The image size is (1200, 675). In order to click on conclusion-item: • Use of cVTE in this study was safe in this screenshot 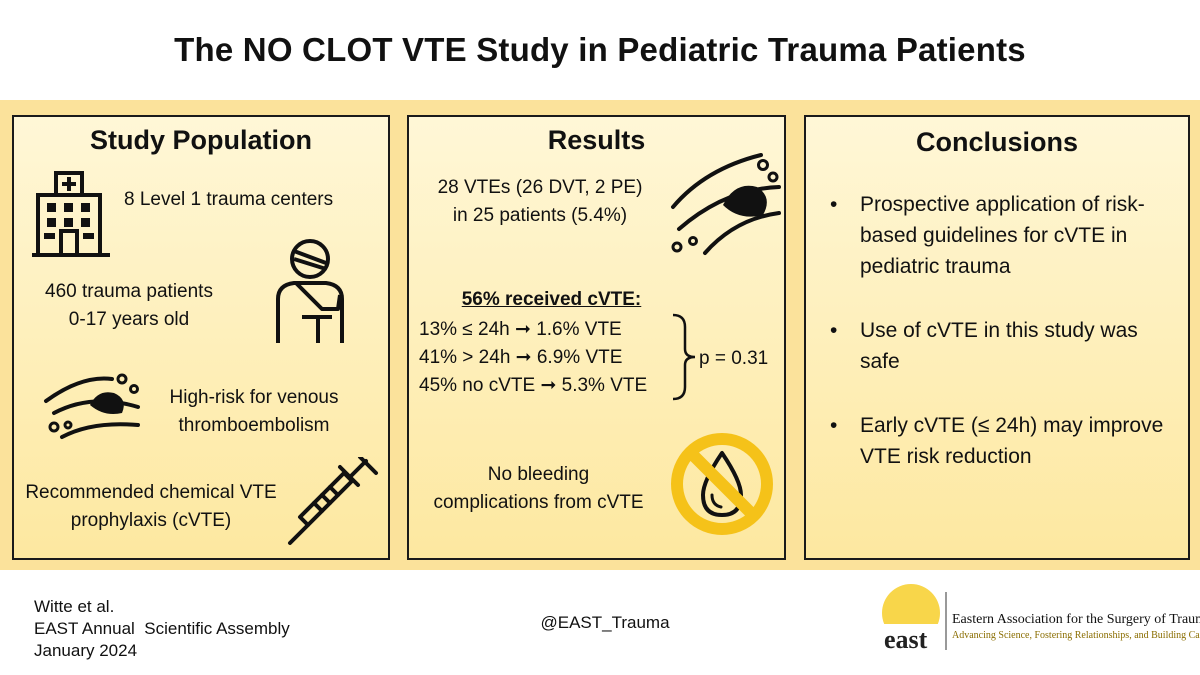, I will do `click(1003, 346)`.